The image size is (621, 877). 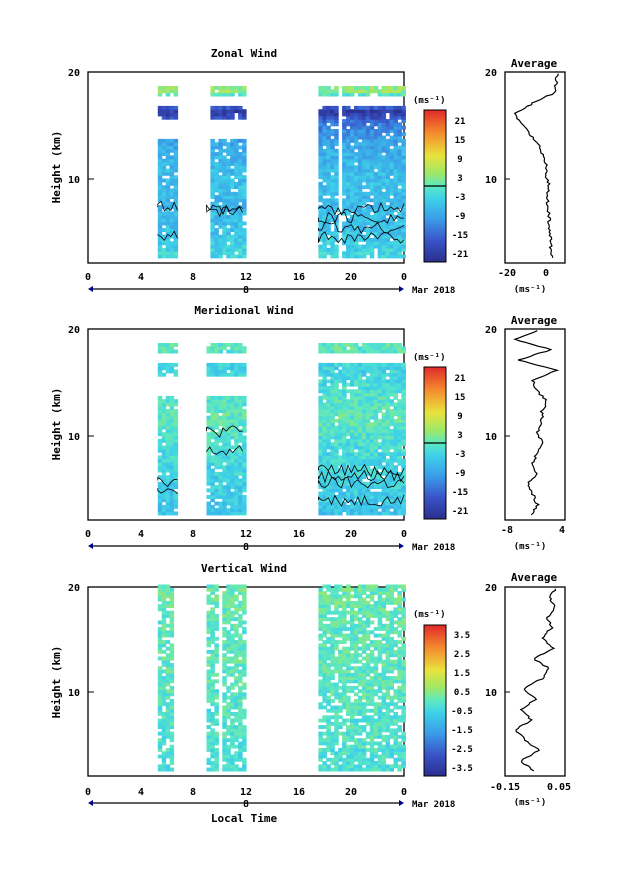 I want to click on xtick-label: -0.15, so click(x=505, y=787).